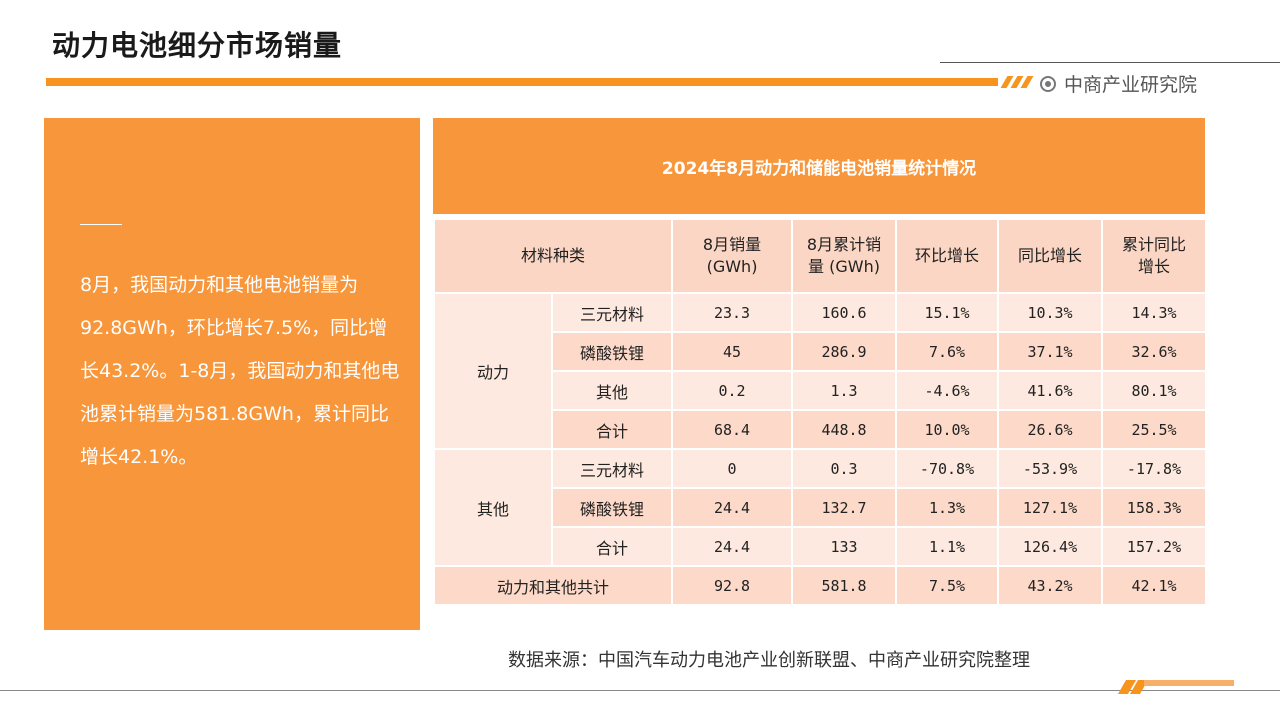 This screenshot has width=1280, height=722. Describe the element at coordinates (1154, 585) in the screenshot. I see `total-cum-yoy: 42.1%` at that location.